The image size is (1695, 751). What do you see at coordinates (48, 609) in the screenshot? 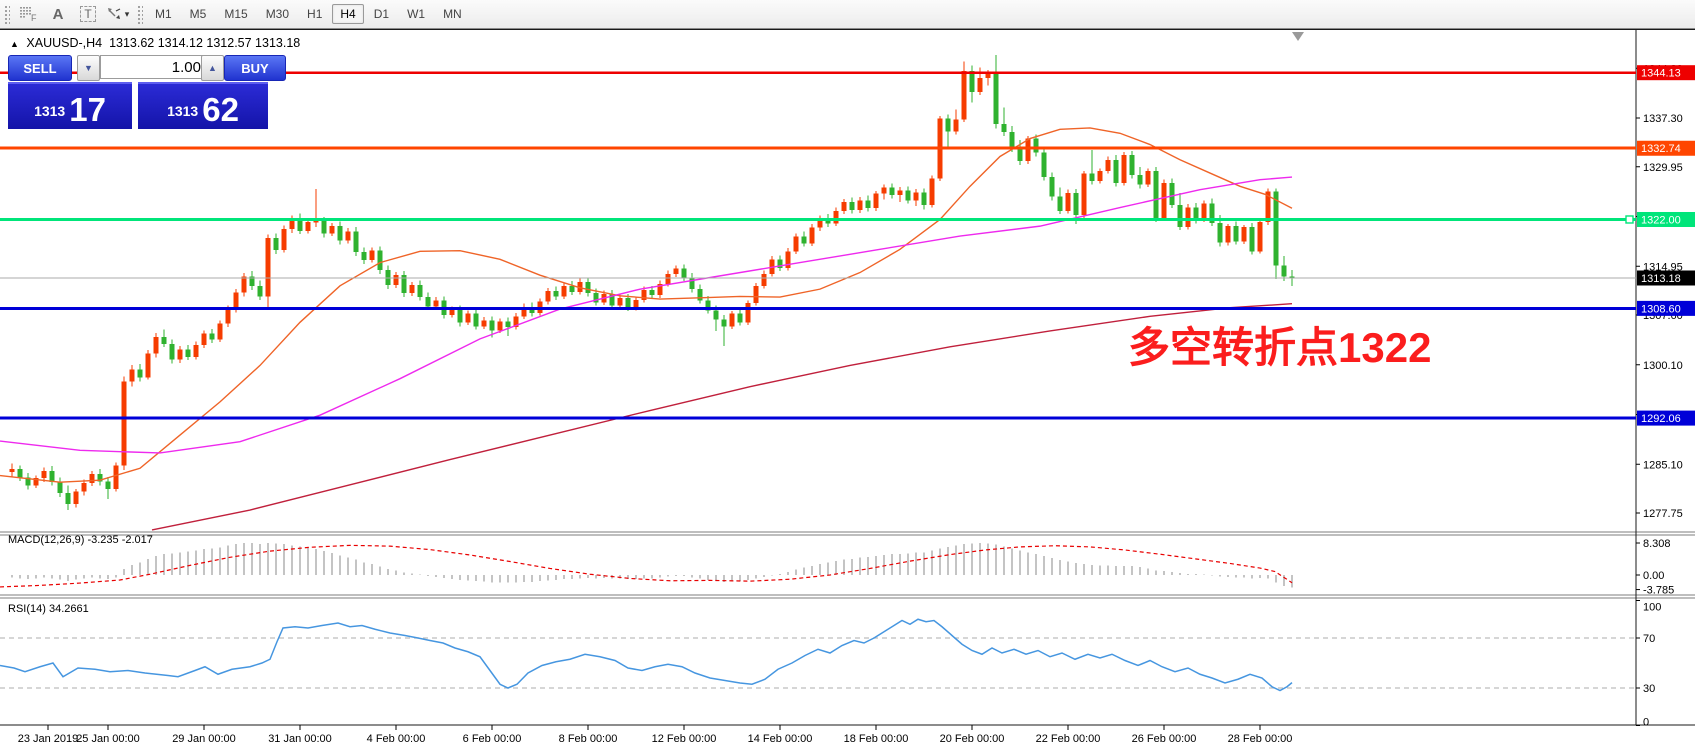
I see `svg-text: RSI(14) 34.2661` at bounding box center [48, 609].